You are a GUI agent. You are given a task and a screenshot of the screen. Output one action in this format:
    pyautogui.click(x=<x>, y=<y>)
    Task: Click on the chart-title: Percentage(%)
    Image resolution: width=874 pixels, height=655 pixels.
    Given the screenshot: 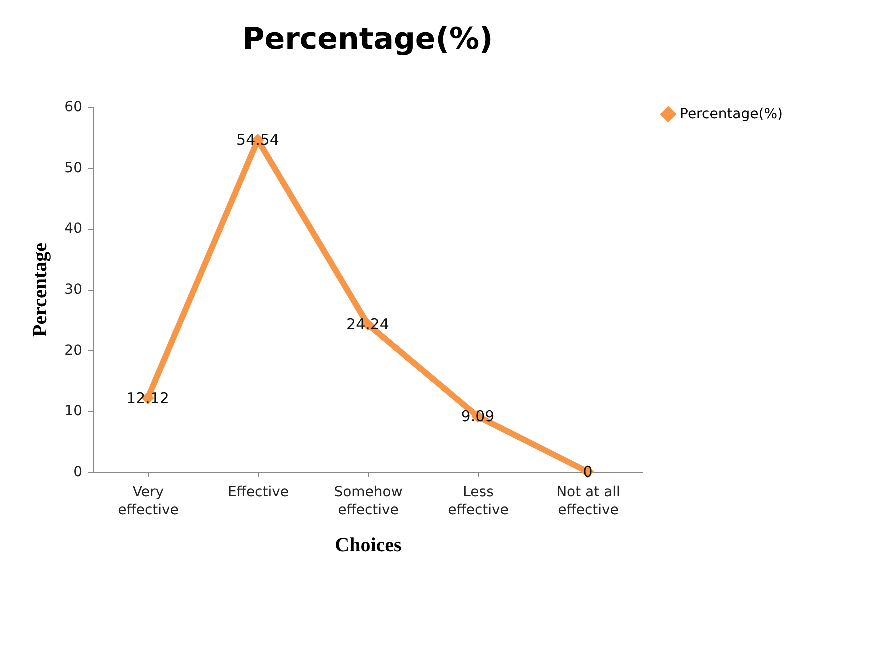 What is the action you would take?
    pyautogui.click(x=368, y=39)
    